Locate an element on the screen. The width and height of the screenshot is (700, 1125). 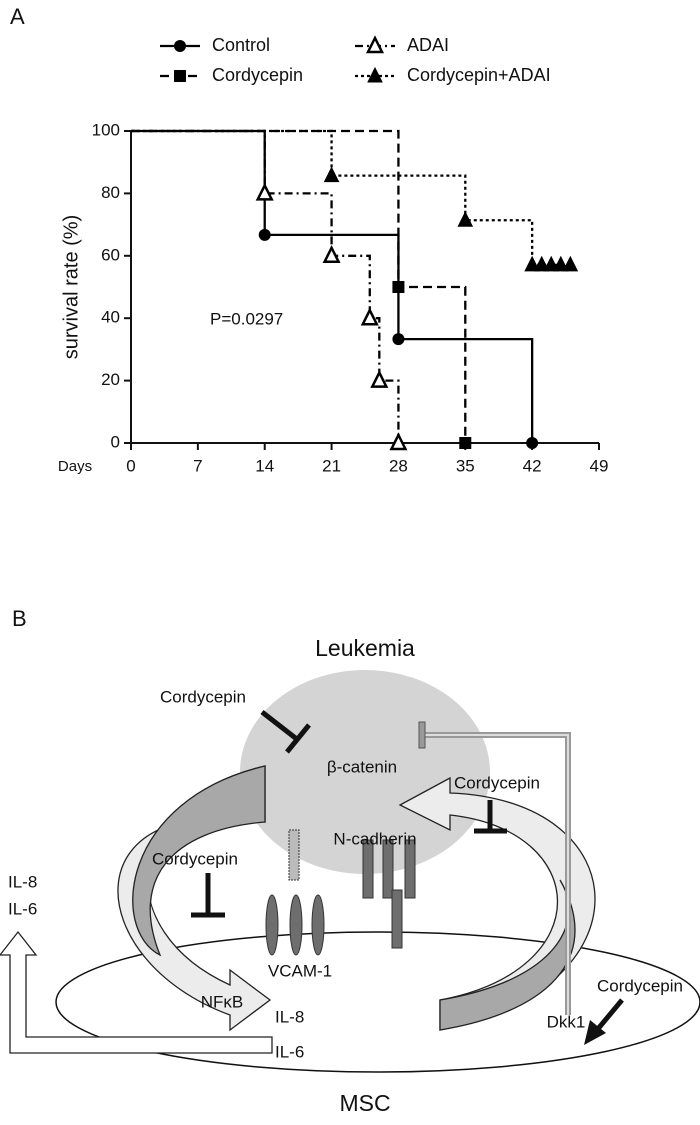
y-tick-label: 100 is located at coordinates (106, 129).